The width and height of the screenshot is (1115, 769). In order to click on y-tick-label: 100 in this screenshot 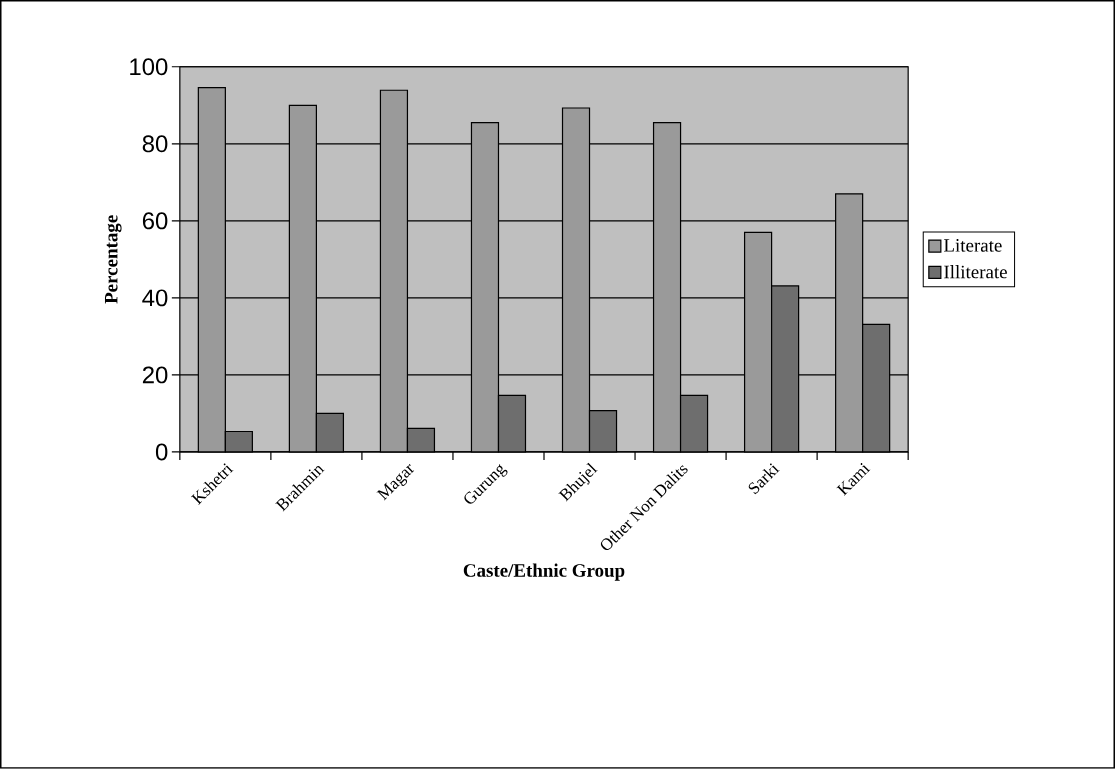, I will do `click(149, 67)`.